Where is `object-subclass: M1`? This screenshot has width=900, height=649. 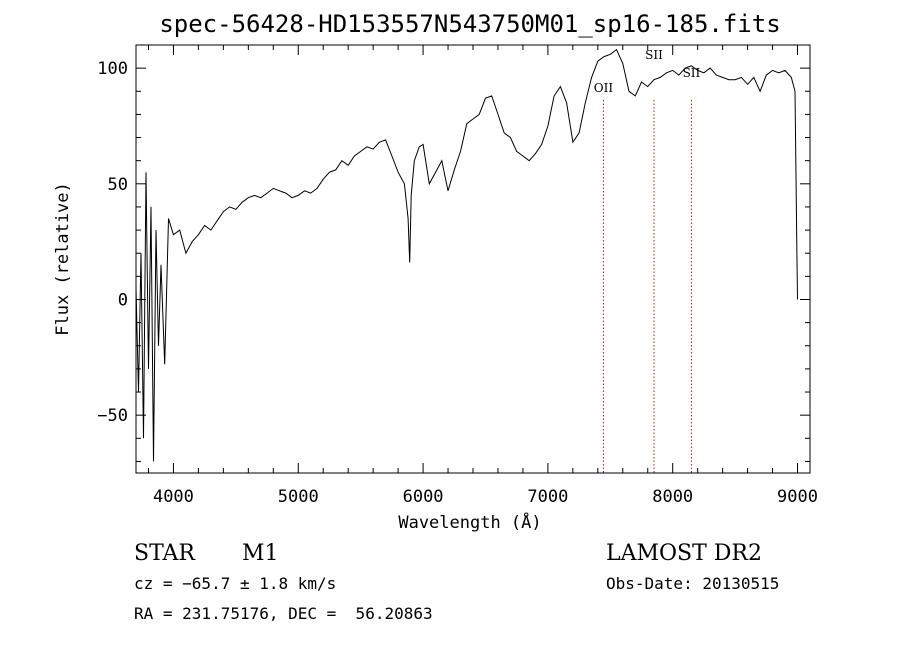 object-subclass: M1 is located at coordinates (260, 553).